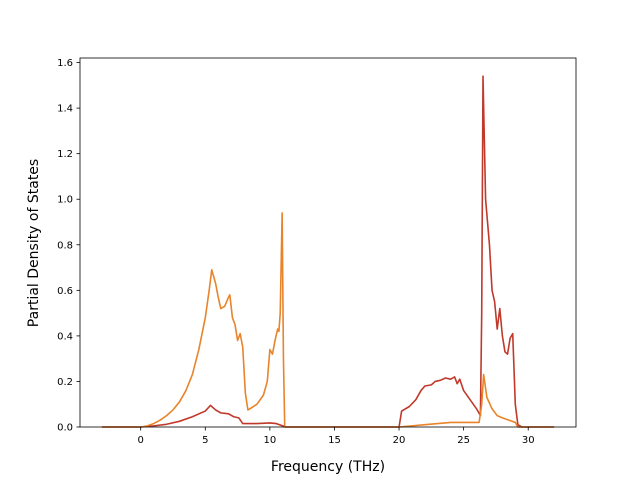 The height and width of the screenshot is (480, 640). I want to click on x-axis-label: Frequency (THz), so click(328, 467).